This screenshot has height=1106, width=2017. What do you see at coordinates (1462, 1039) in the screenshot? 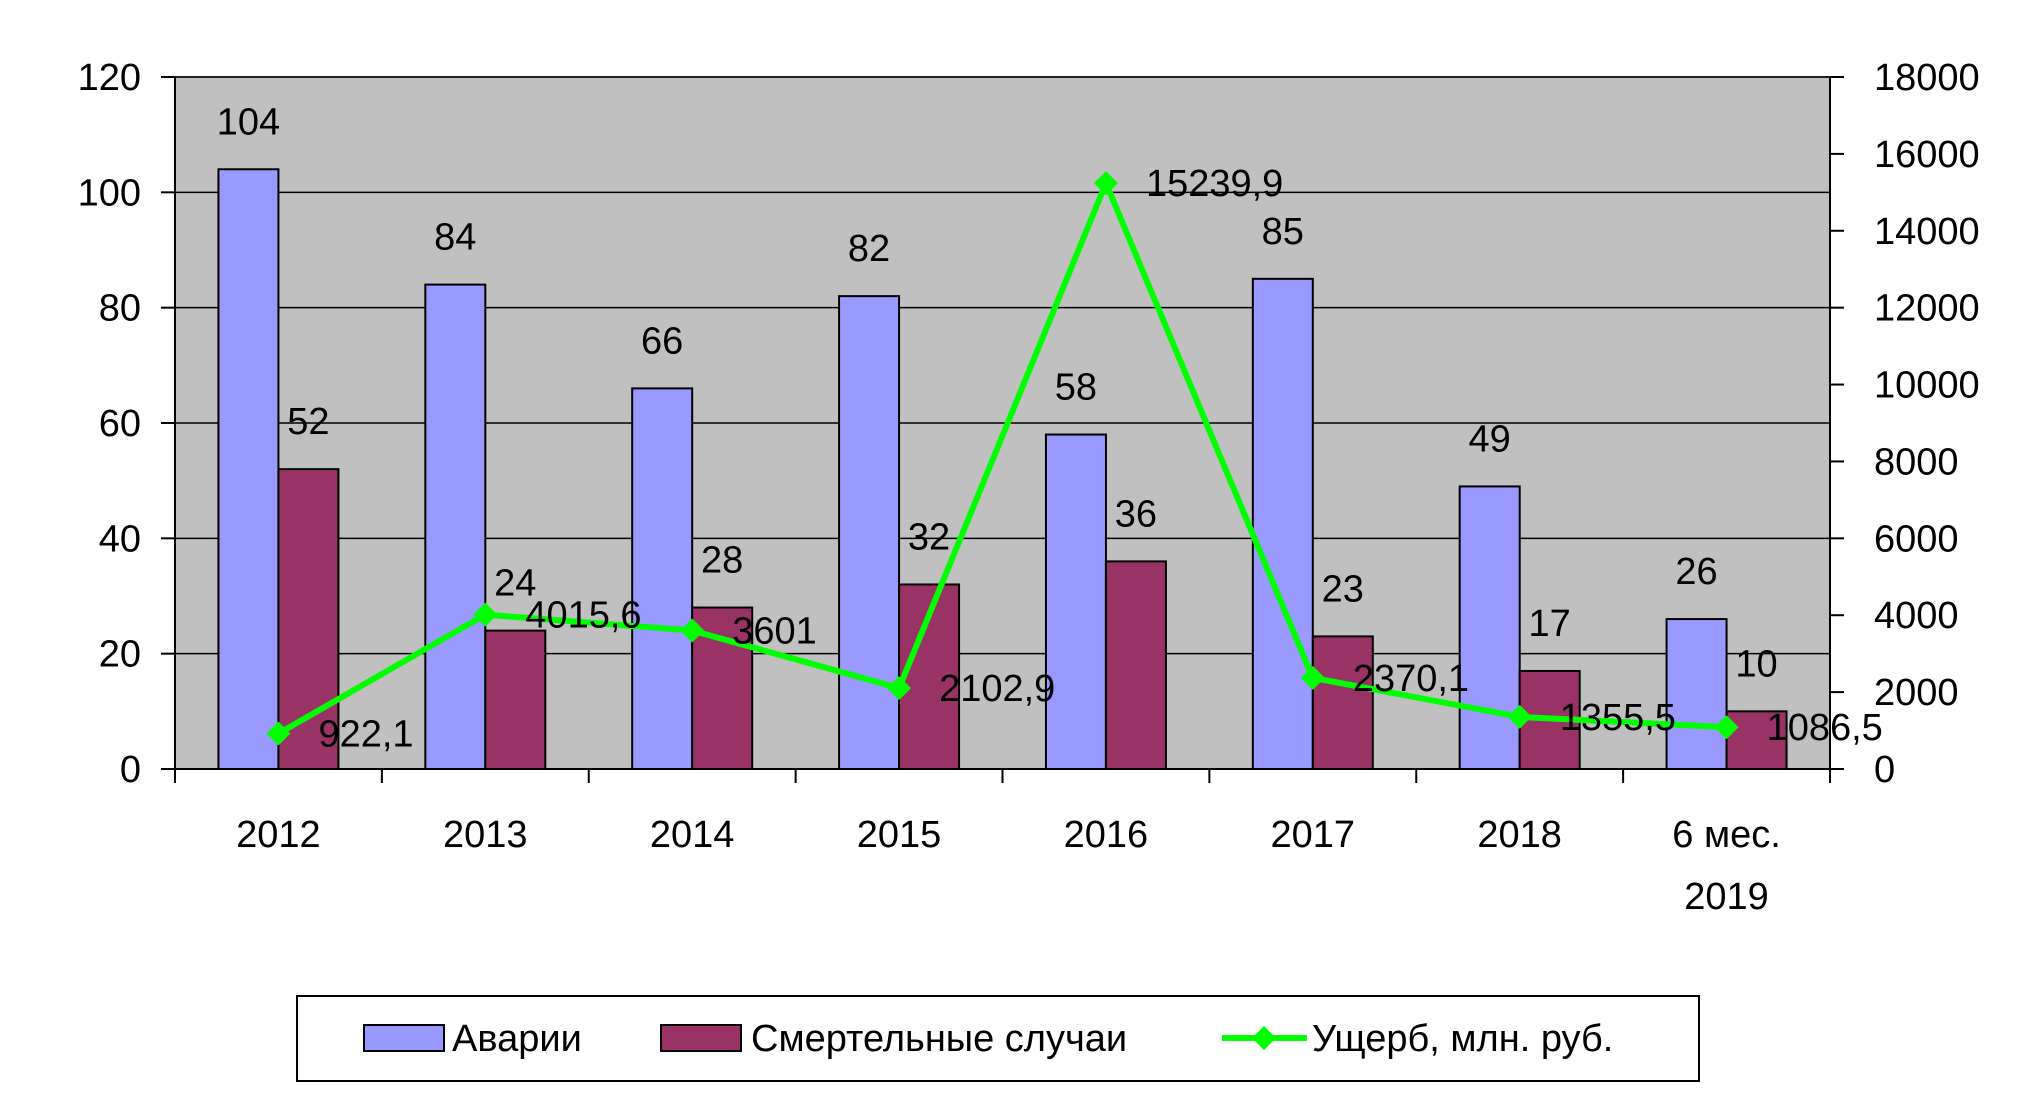
I see `legend-label: Ущерб, млн. руб.` at bounding box center [1462, 1039].